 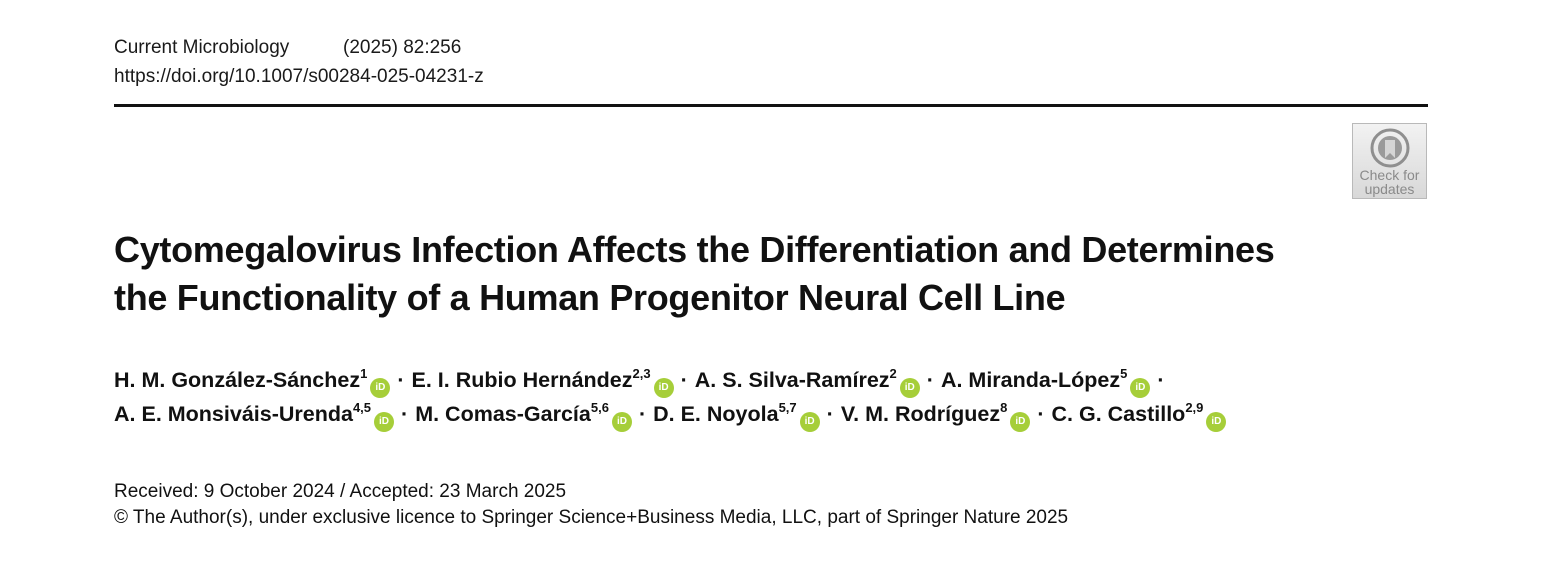 I want to click on author: C. G. Castillo2,9iD, so click(x=1139, y=416).